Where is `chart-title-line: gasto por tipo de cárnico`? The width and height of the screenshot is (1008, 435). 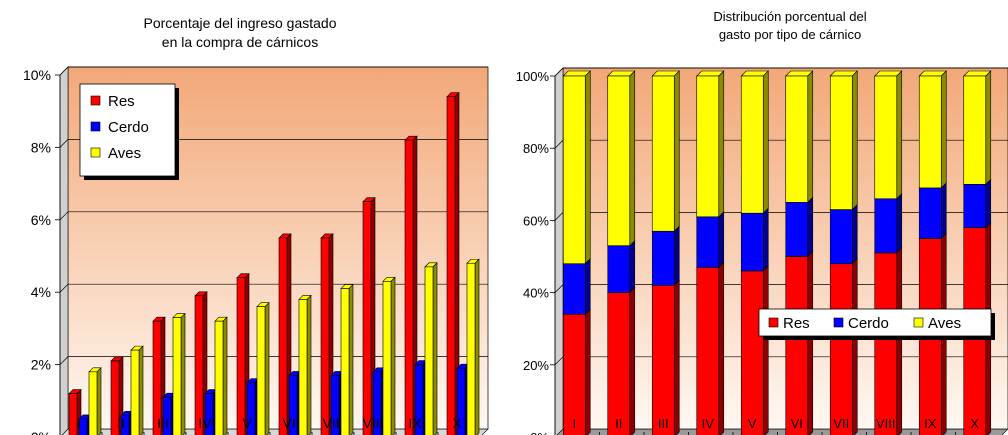
chart-title-line: gasto por tipo de cárnico is located at coordinates (790, 34).